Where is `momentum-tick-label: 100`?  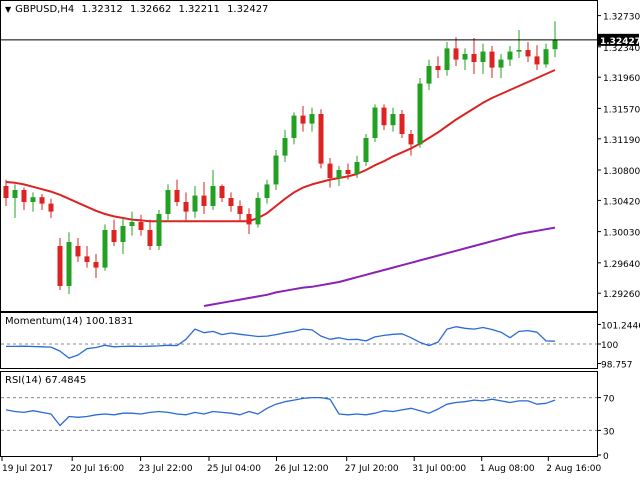 momentum-tick-label: 100 is located at coordinates (609, 346).